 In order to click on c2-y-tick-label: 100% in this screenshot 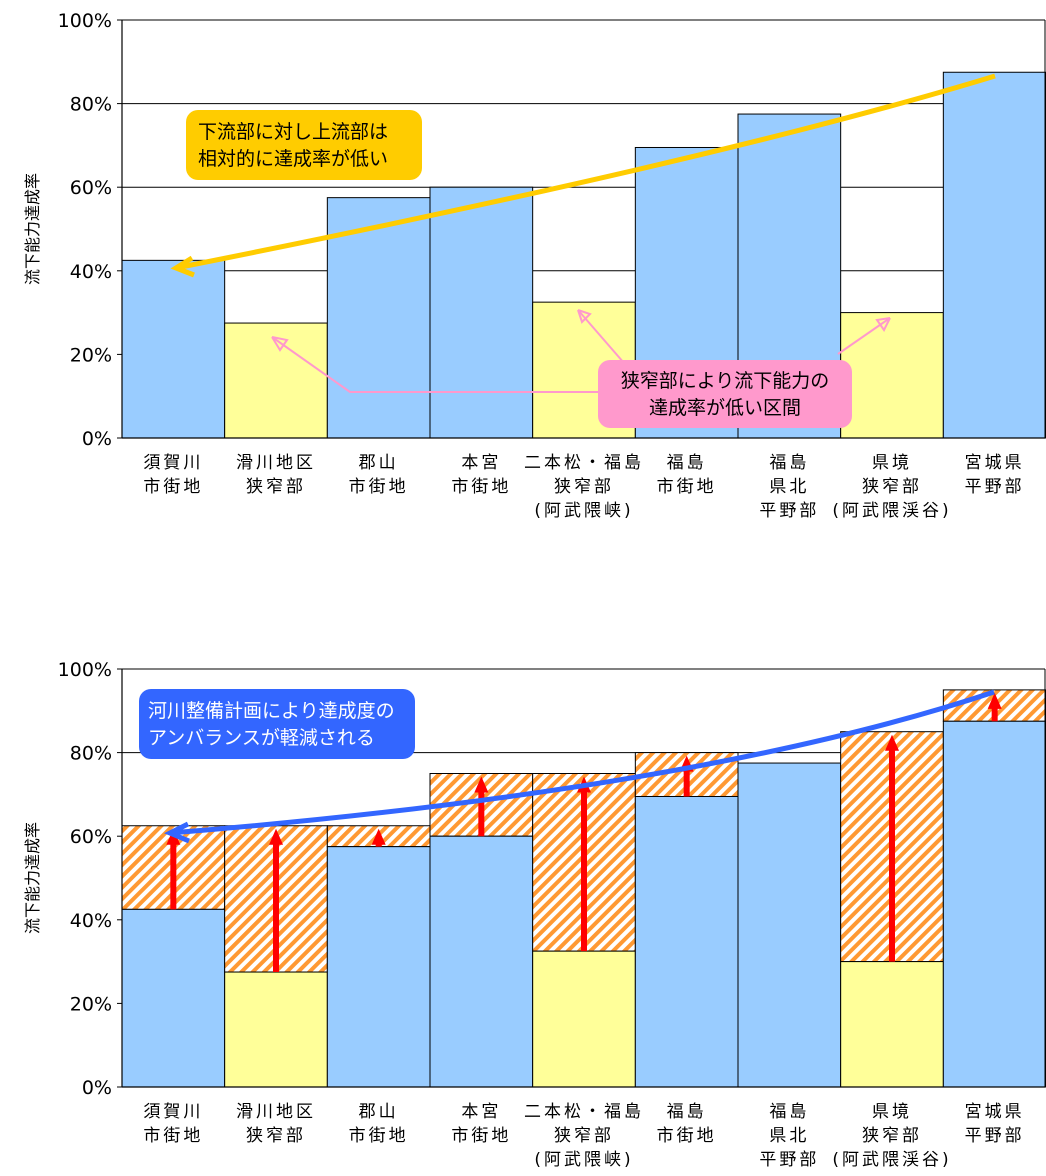, I will do `click(85, 670)`.